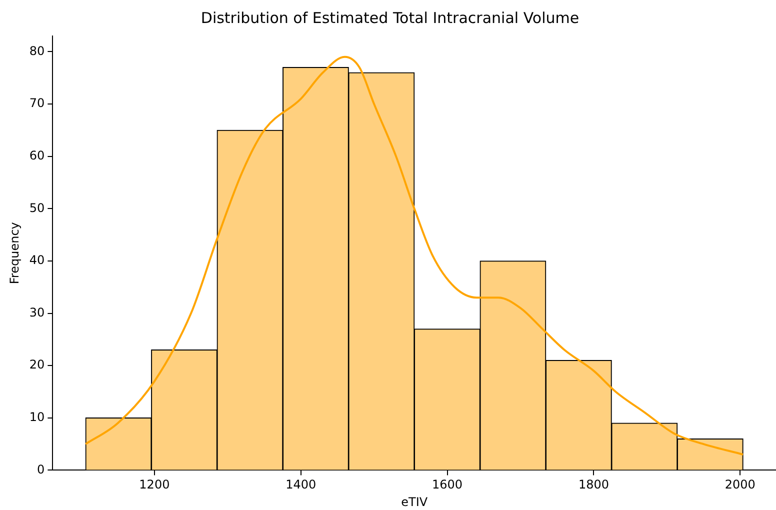 Image resolution: width=776 pixels, height=510 pixels. Describe the element at coordinates (390, 17) in the screenshot. I see `chart-title: Distribution of Estimated Total Intracranial Volume` at that location.